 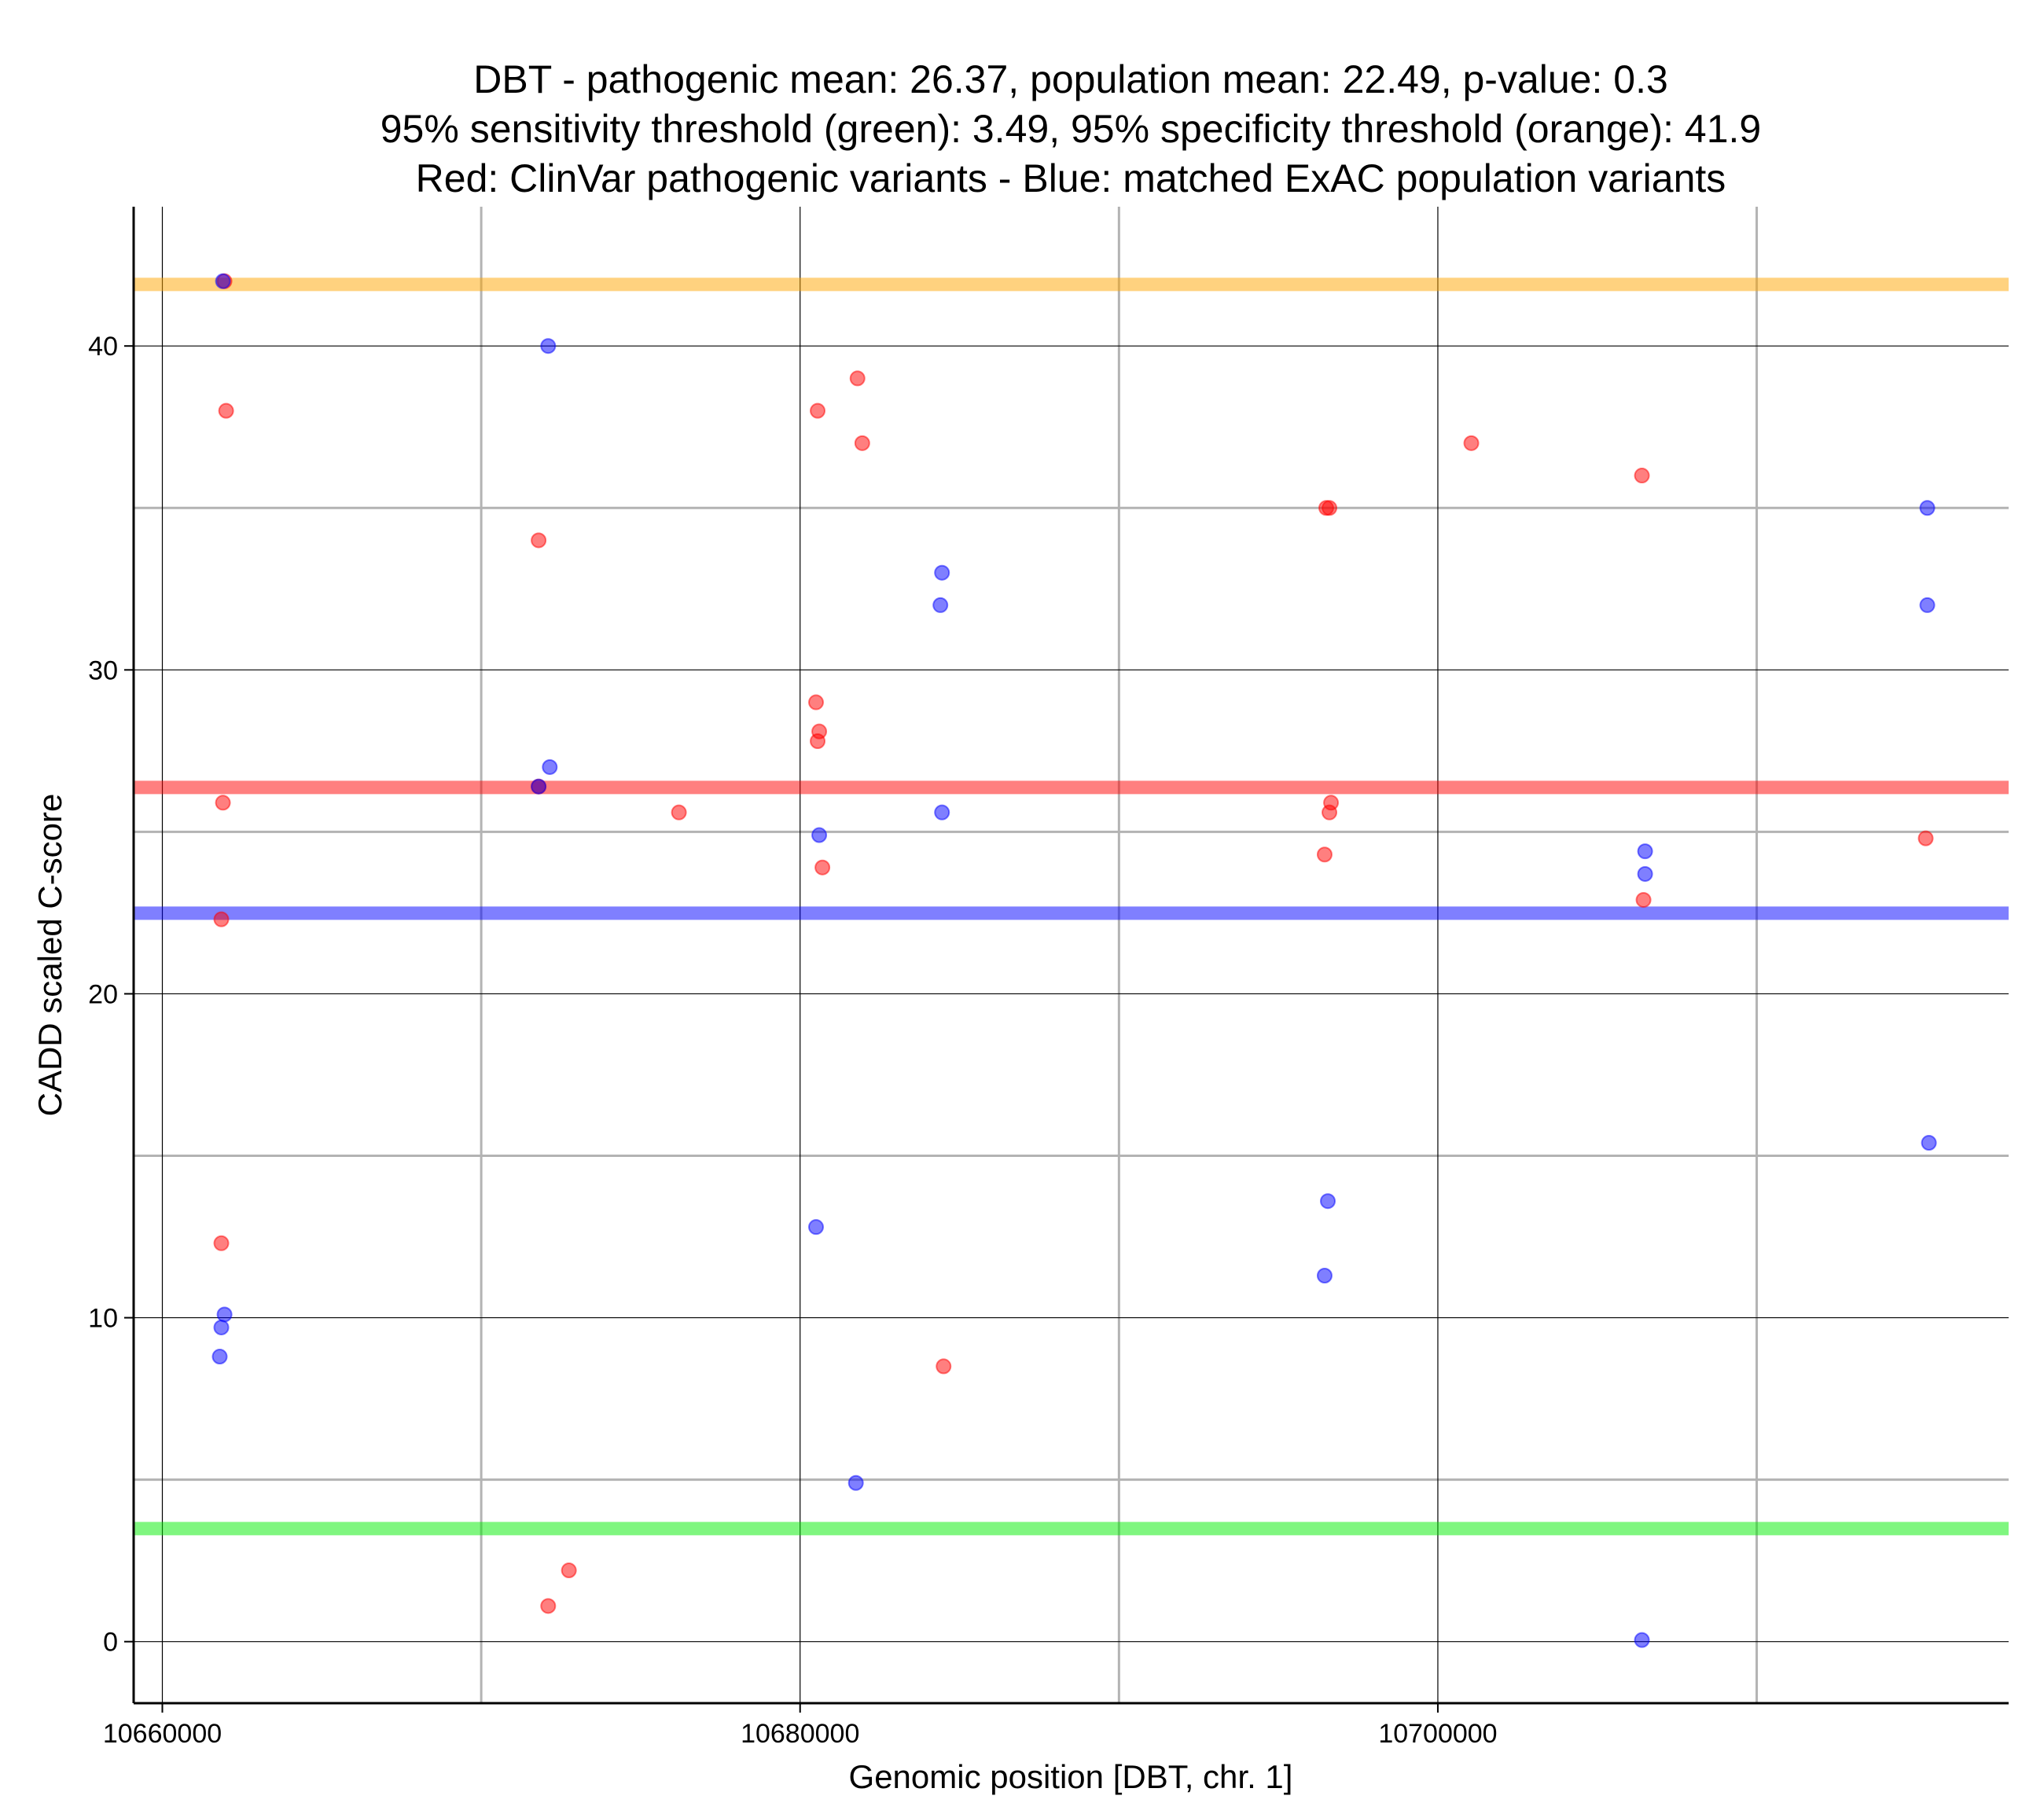 I want to click on y-tick-label: 0, so click(x=111, y=1643).